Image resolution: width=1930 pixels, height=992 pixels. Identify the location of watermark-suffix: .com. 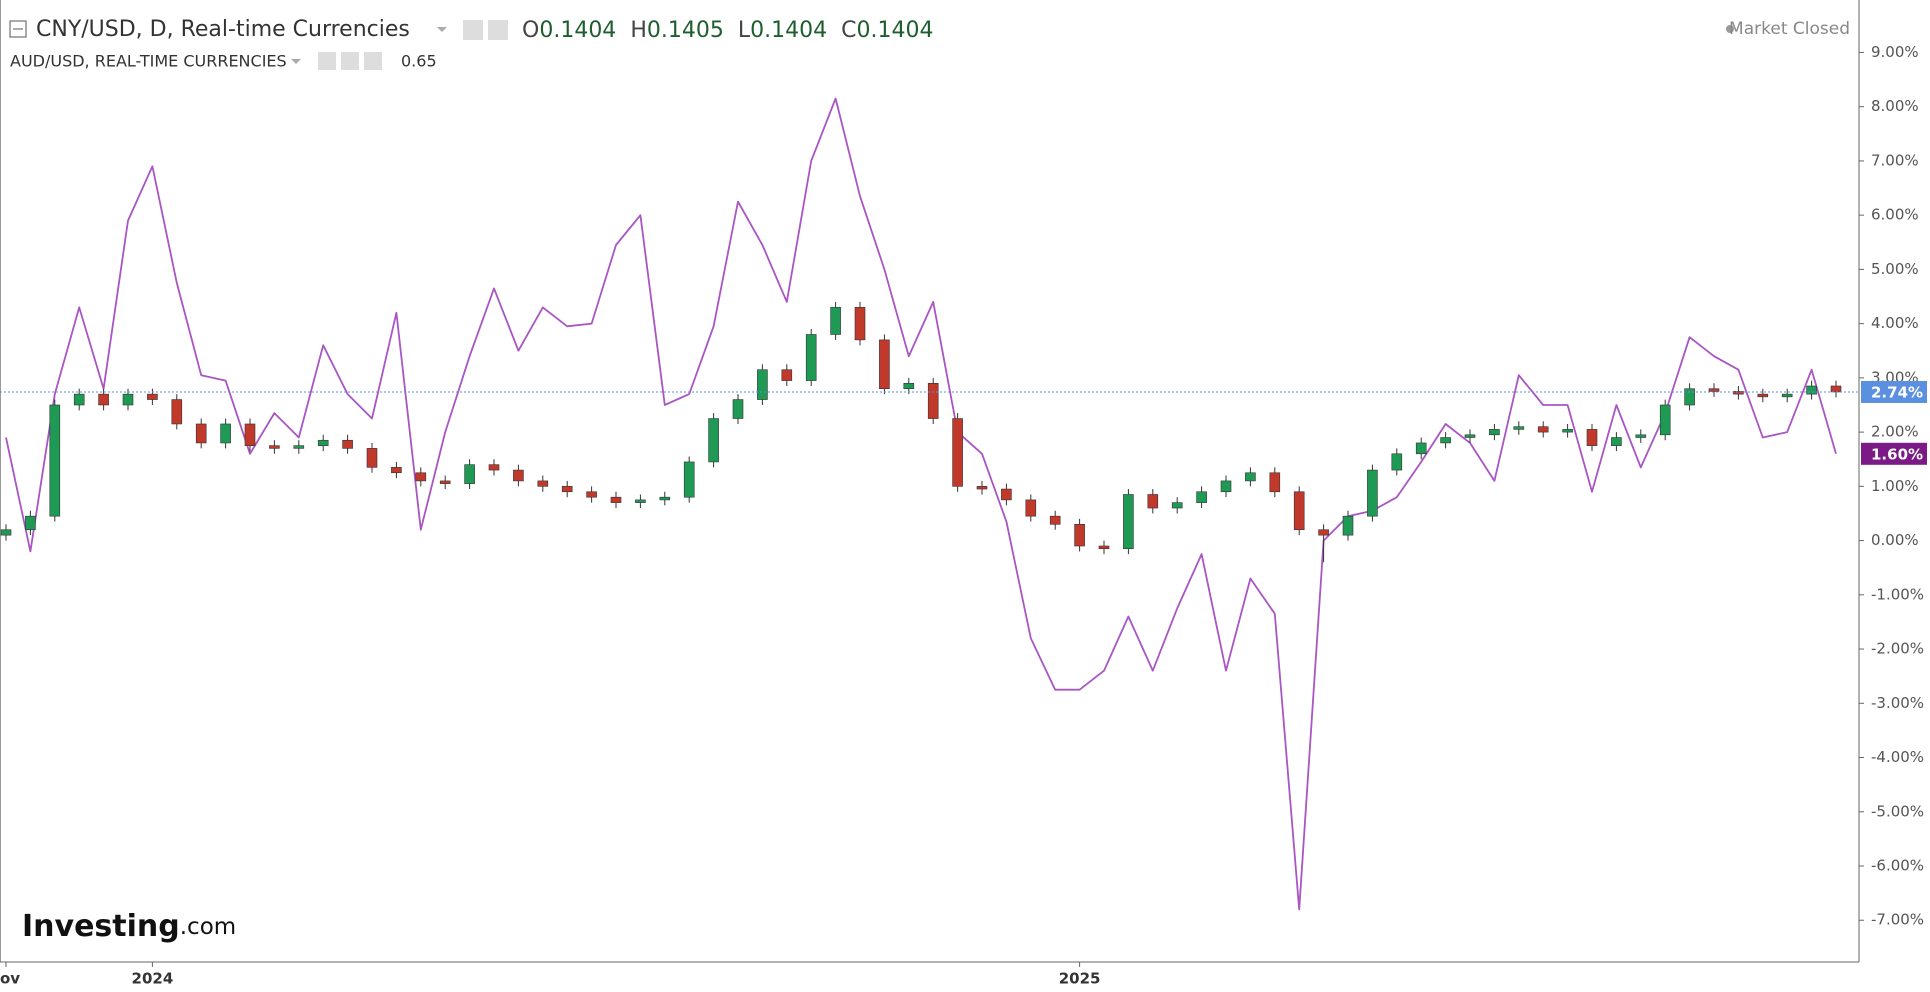
(208, 927).